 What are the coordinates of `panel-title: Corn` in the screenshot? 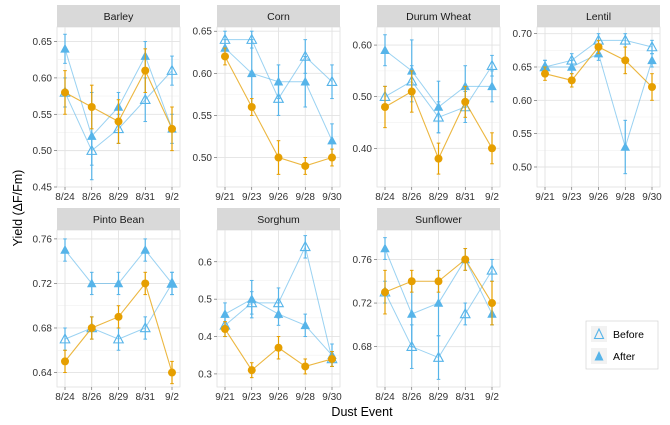 It's located at (278, 17).